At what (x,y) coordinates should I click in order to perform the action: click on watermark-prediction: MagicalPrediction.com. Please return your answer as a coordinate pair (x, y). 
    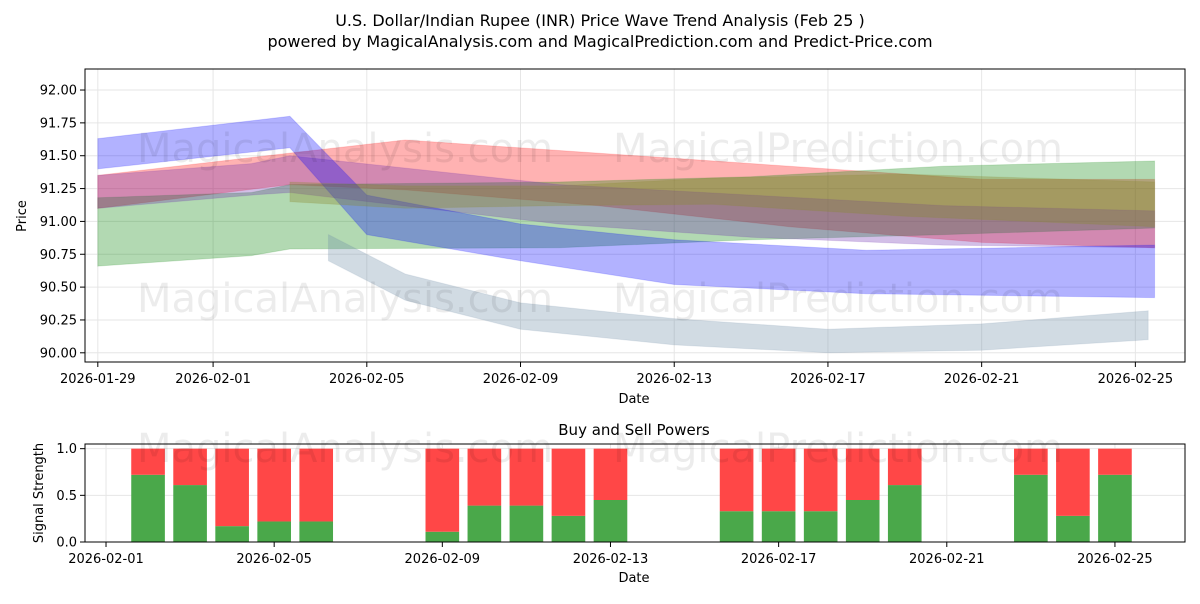
    Looking at the image, I should click on (838, 149).